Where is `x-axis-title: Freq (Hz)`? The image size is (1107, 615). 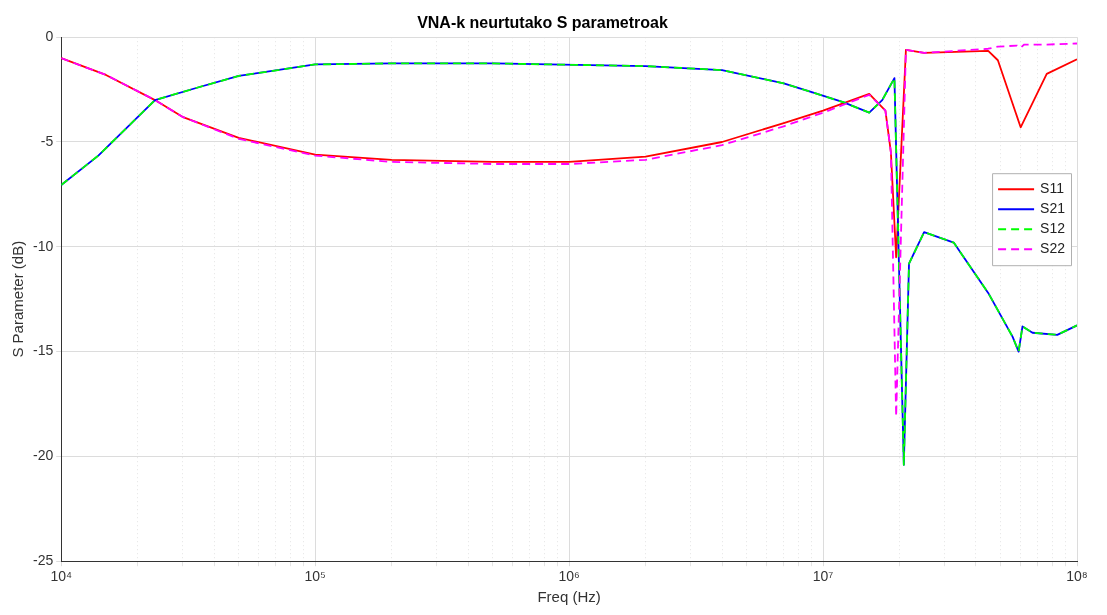
x-axis-title: Freq (Hz) is located at coordinates (569, 597).